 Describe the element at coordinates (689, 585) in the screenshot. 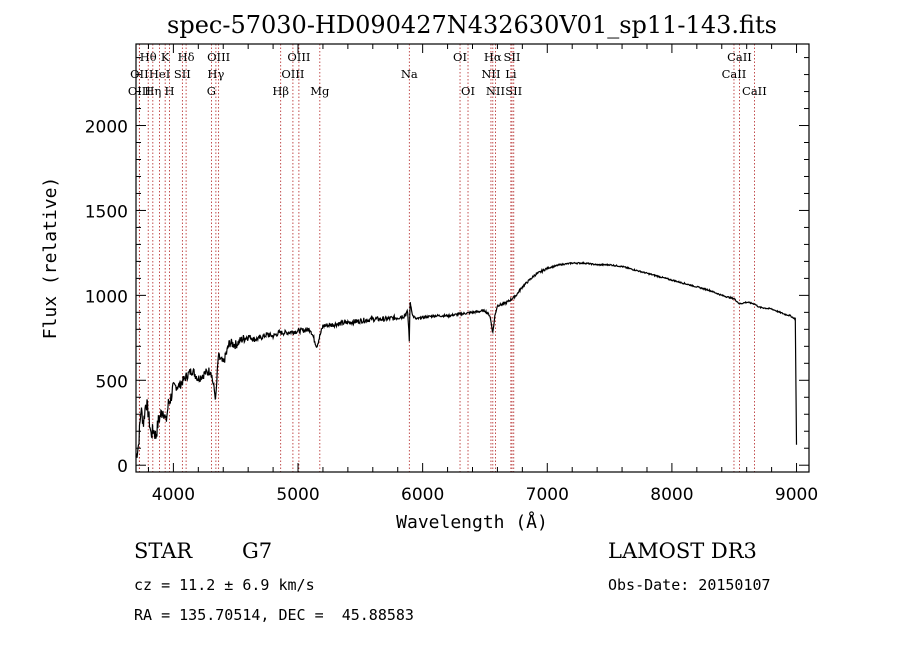

I see `obs-date: Obs-Date: 20150107` at that location.